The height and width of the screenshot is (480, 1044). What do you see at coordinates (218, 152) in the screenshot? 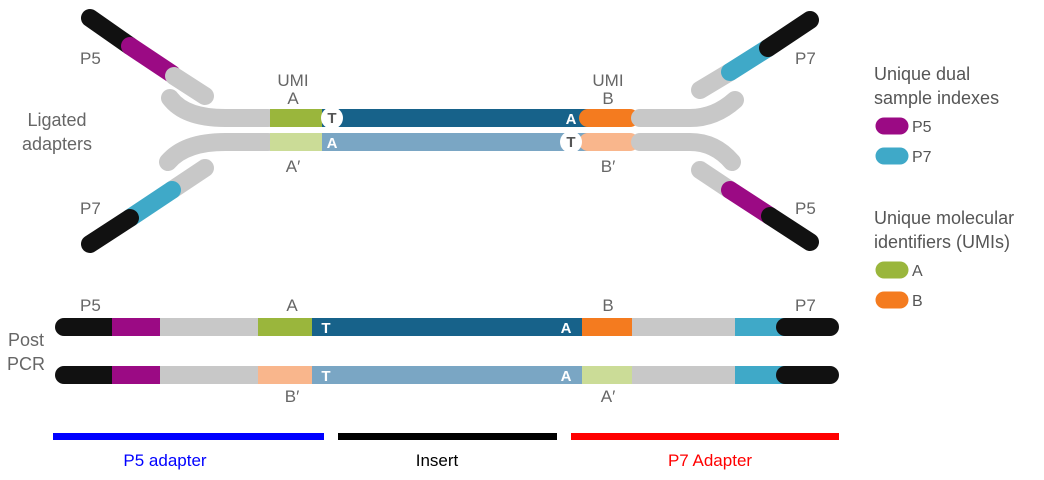
I see `bottom-strand-left-grey` at bounding box center [218, 152].